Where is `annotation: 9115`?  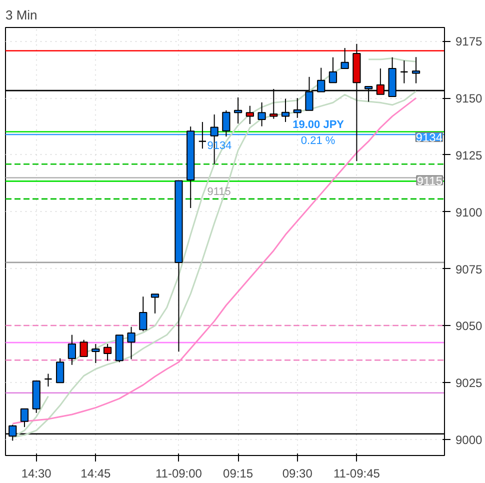 annotation: 9115 is located at coordinates (219, 192).